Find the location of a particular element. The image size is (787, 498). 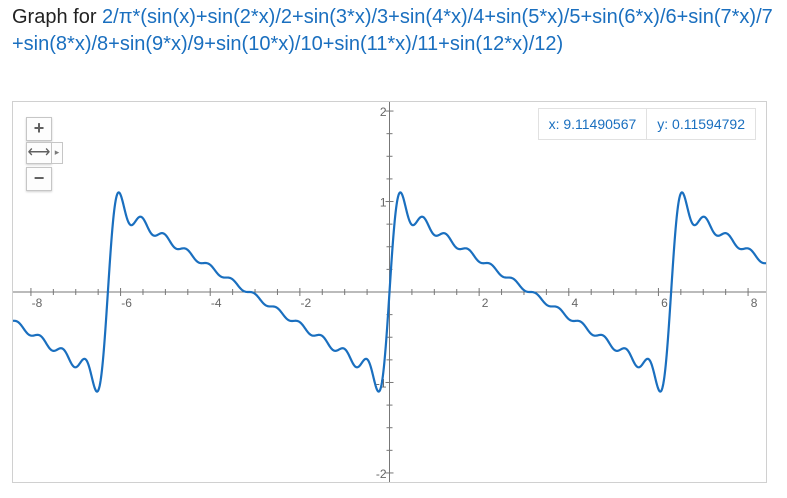

x-tick-label: -4 is located at coordinates (216, 303).